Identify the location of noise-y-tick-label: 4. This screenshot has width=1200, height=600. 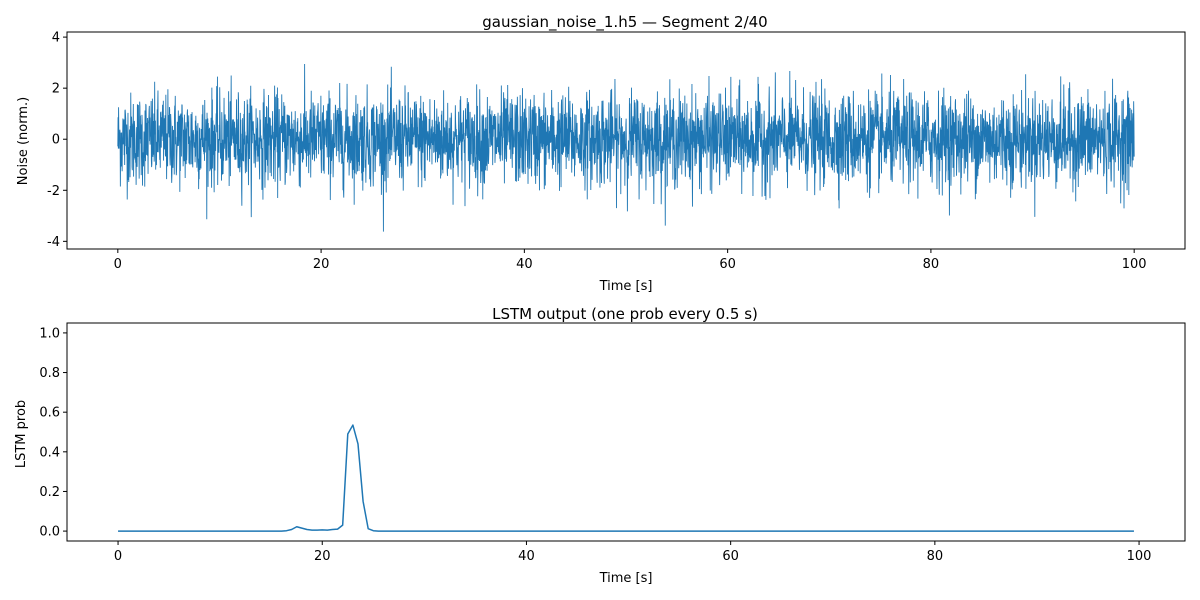
(56, 38).